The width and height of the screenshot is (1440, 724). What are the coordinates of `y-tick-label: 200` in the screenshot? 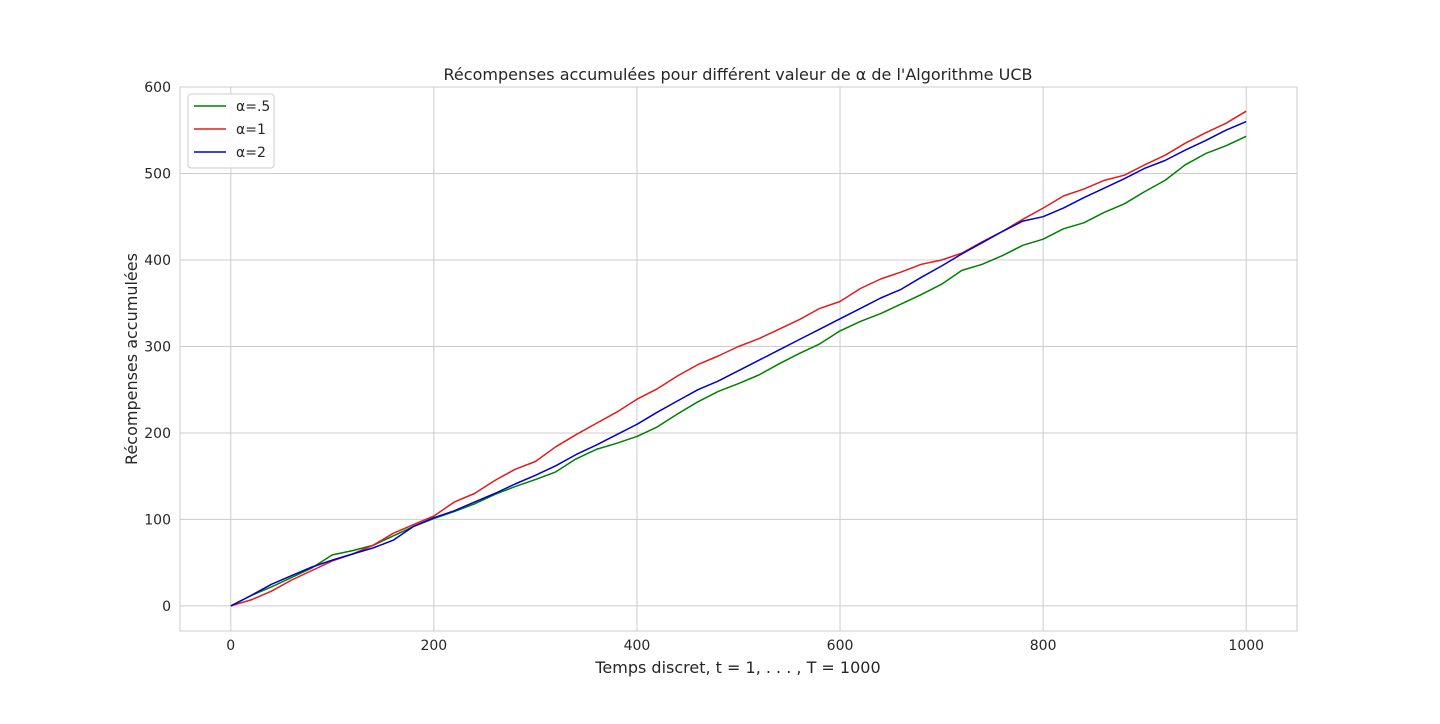 It's located at (157, 434).